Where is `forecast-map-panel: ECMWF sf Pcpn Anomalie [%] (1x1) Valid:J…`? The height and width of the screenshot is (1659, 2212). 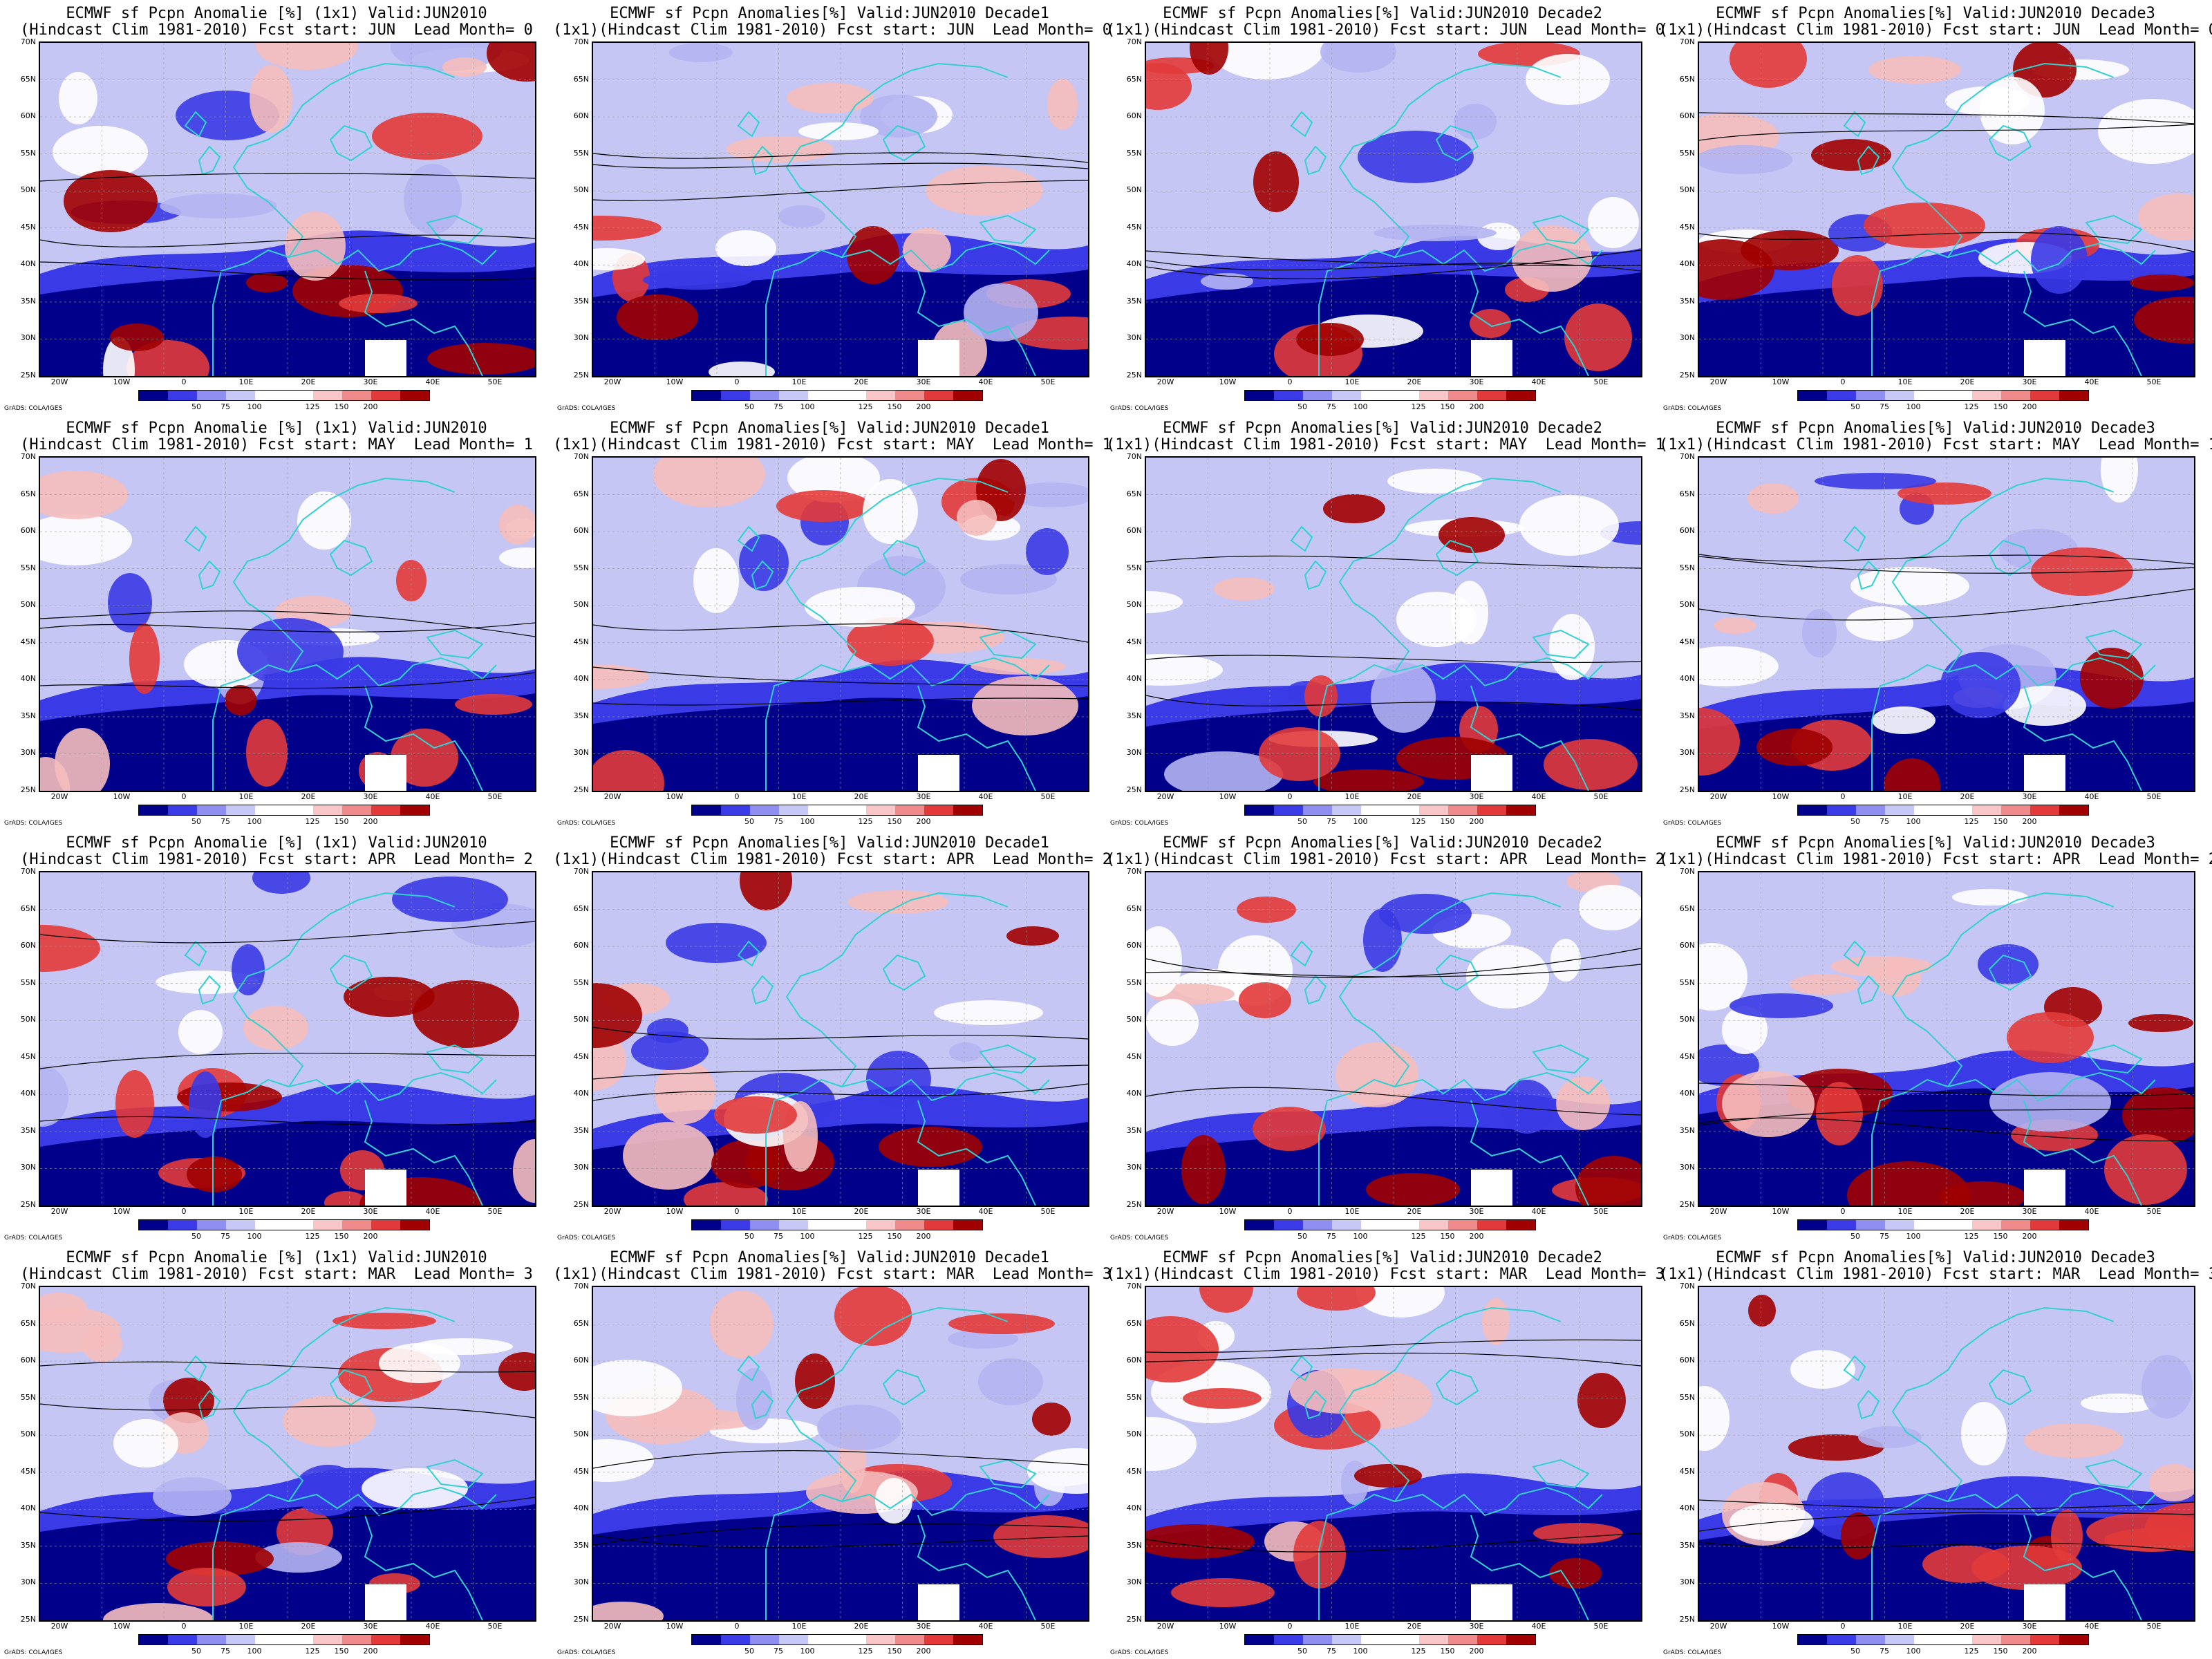
forecast-map-panel: ECMWF sf Pcpn Anomalie [%] (1x1) Valid:J… is located at coordinates (276, 208).